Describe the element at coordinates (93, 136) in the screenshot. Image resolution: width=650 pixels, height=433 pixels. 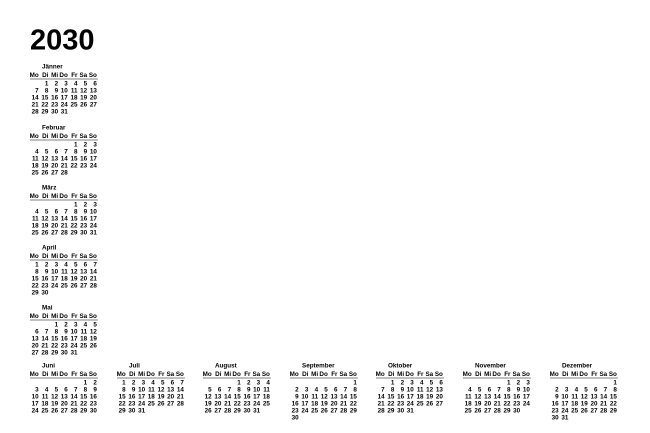
I see `weekday-header: So` at that location.